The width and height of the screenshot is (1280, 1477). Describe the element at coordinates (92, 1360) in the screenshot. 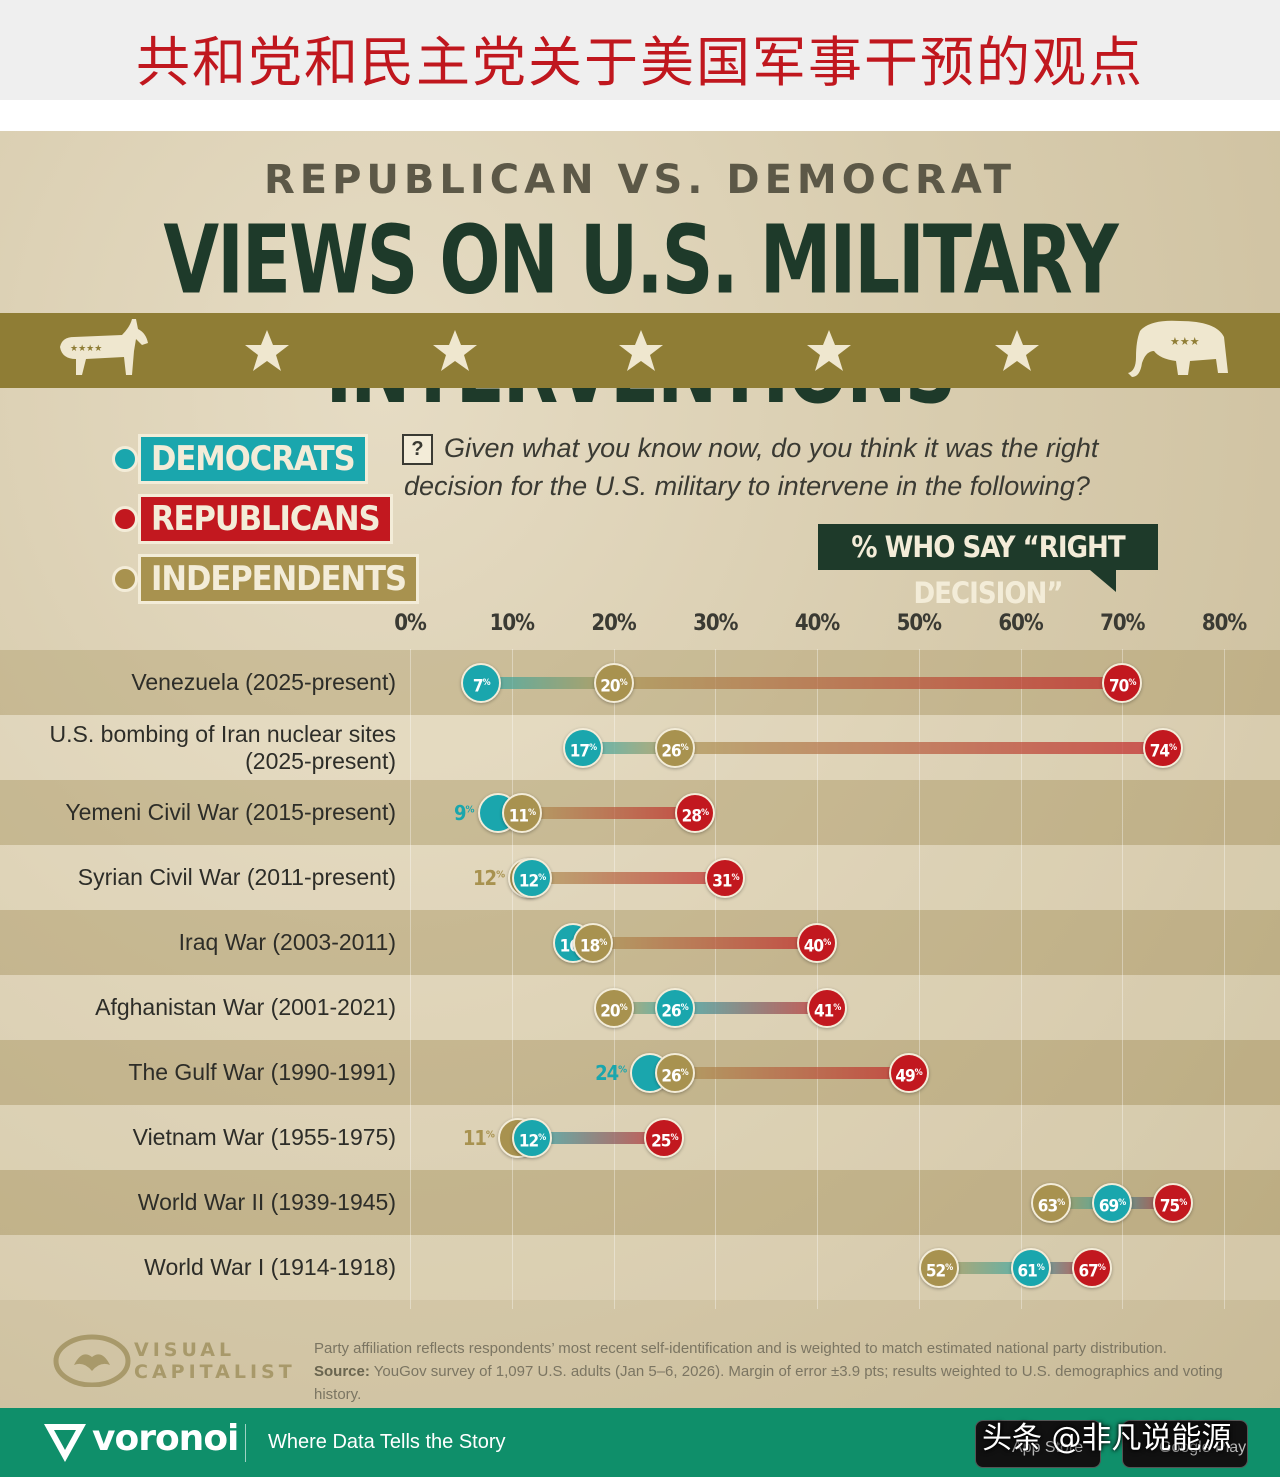

I see `visual-capitalist-logo-icon` at that location.